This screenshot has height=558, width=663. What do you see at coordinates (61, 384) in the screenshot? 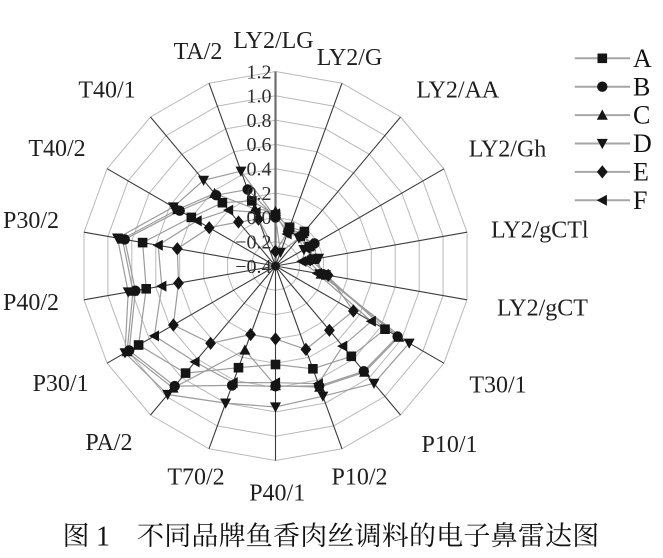
I see `svg-text: P30/1` at bounding box center [61, 384].